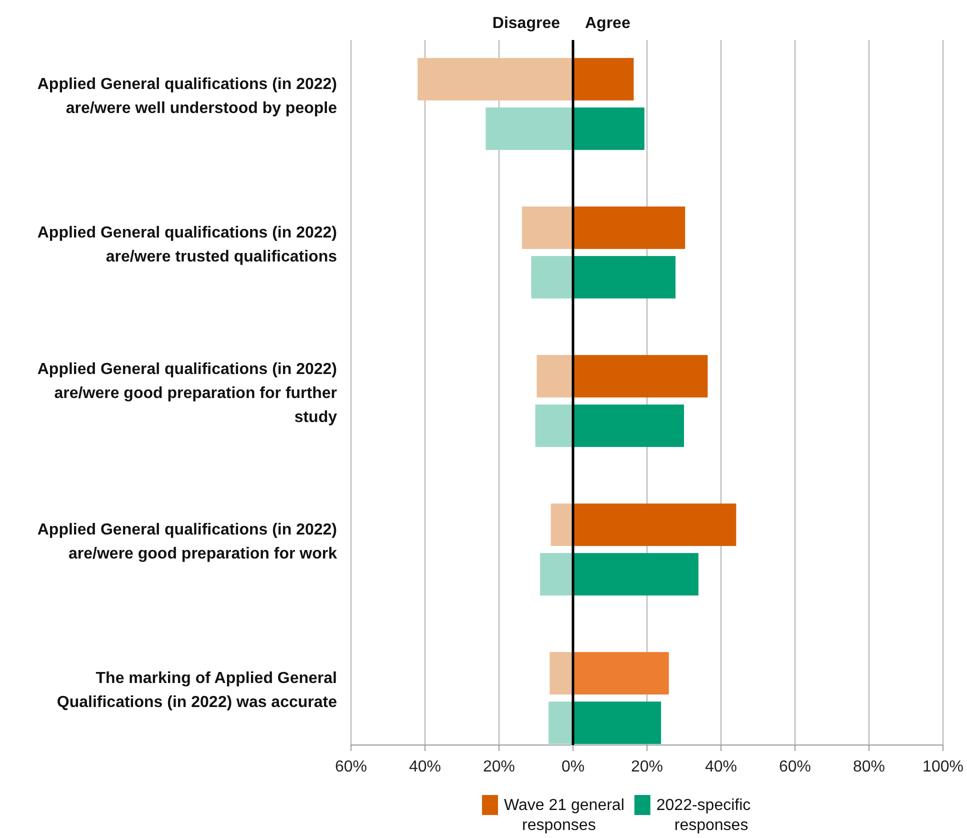 The width and height of the screenshot is (967, 838). What do you see at coordinates (187, 393) in the screenshot?
I see `y-tick-label: Applied General qualifications (in 2022) are/were good preparation for further study` at bounding box center [187, 393].